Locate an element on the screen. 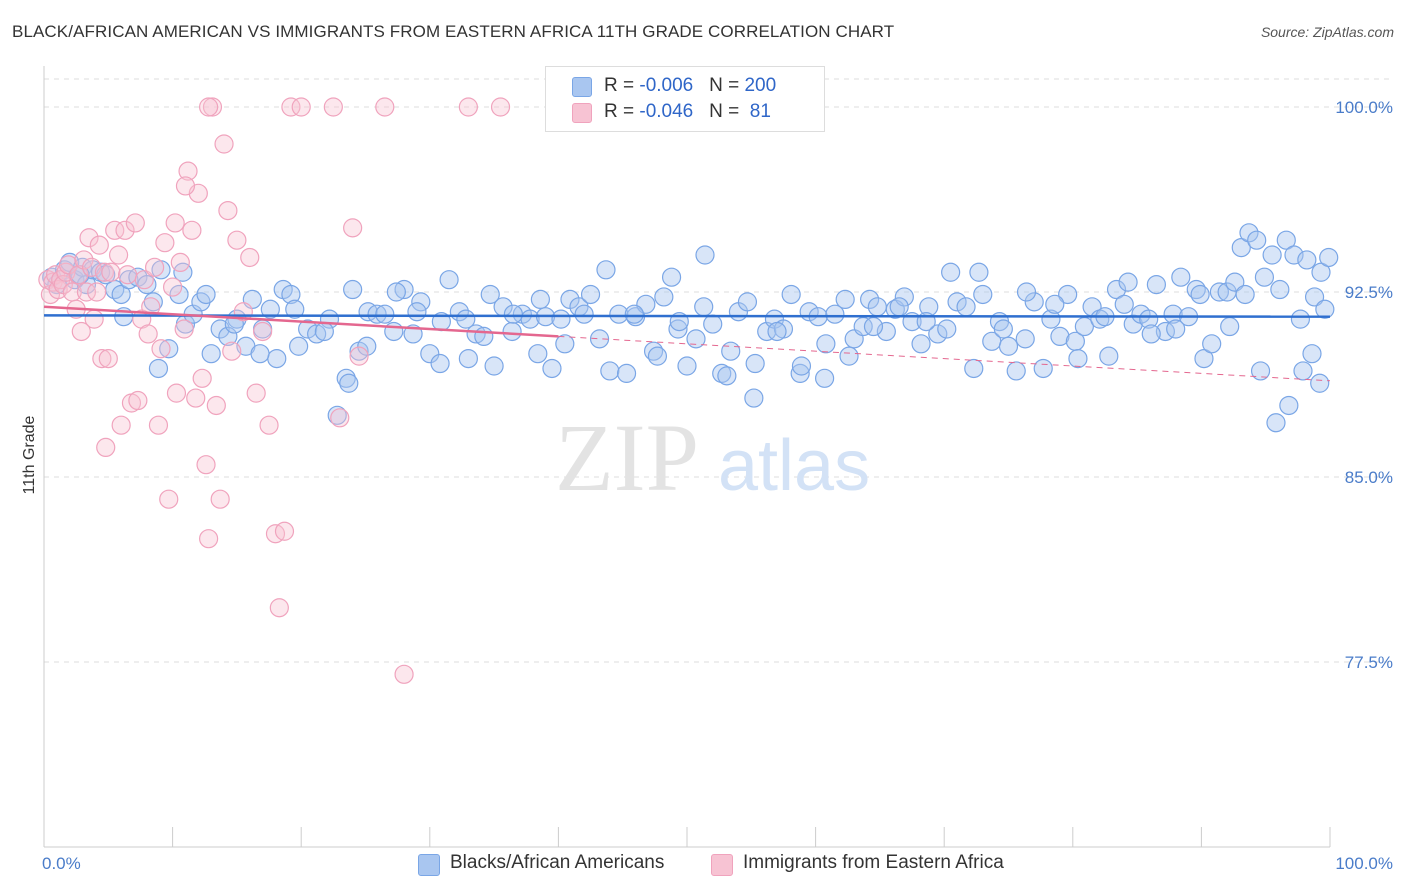  watermark-zip: ZIP is located at coordinates (627, 457).